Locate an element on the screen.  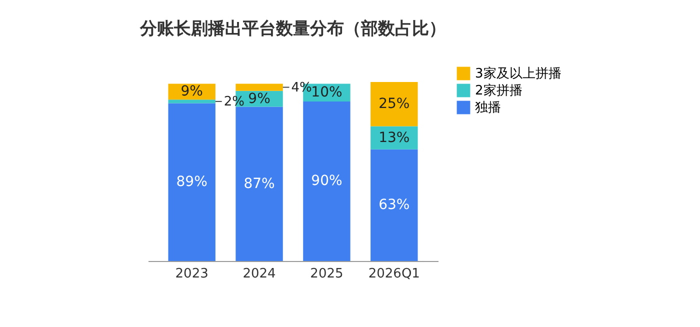
legend-label: 2家拼播 is located at coordinates (498, 90).